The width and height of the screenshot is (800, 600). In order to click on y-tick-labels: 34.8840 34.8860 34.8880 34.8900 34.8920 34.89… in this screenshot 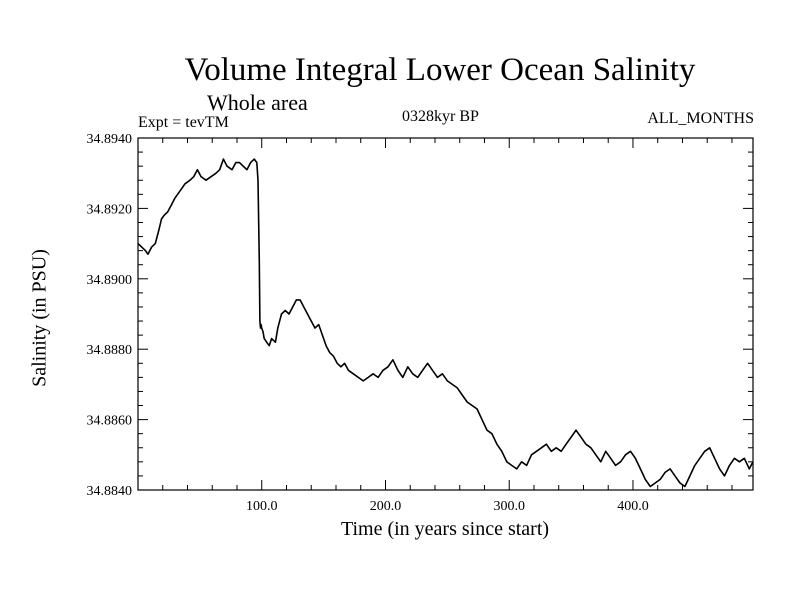, I will do `click(110, 315)`.